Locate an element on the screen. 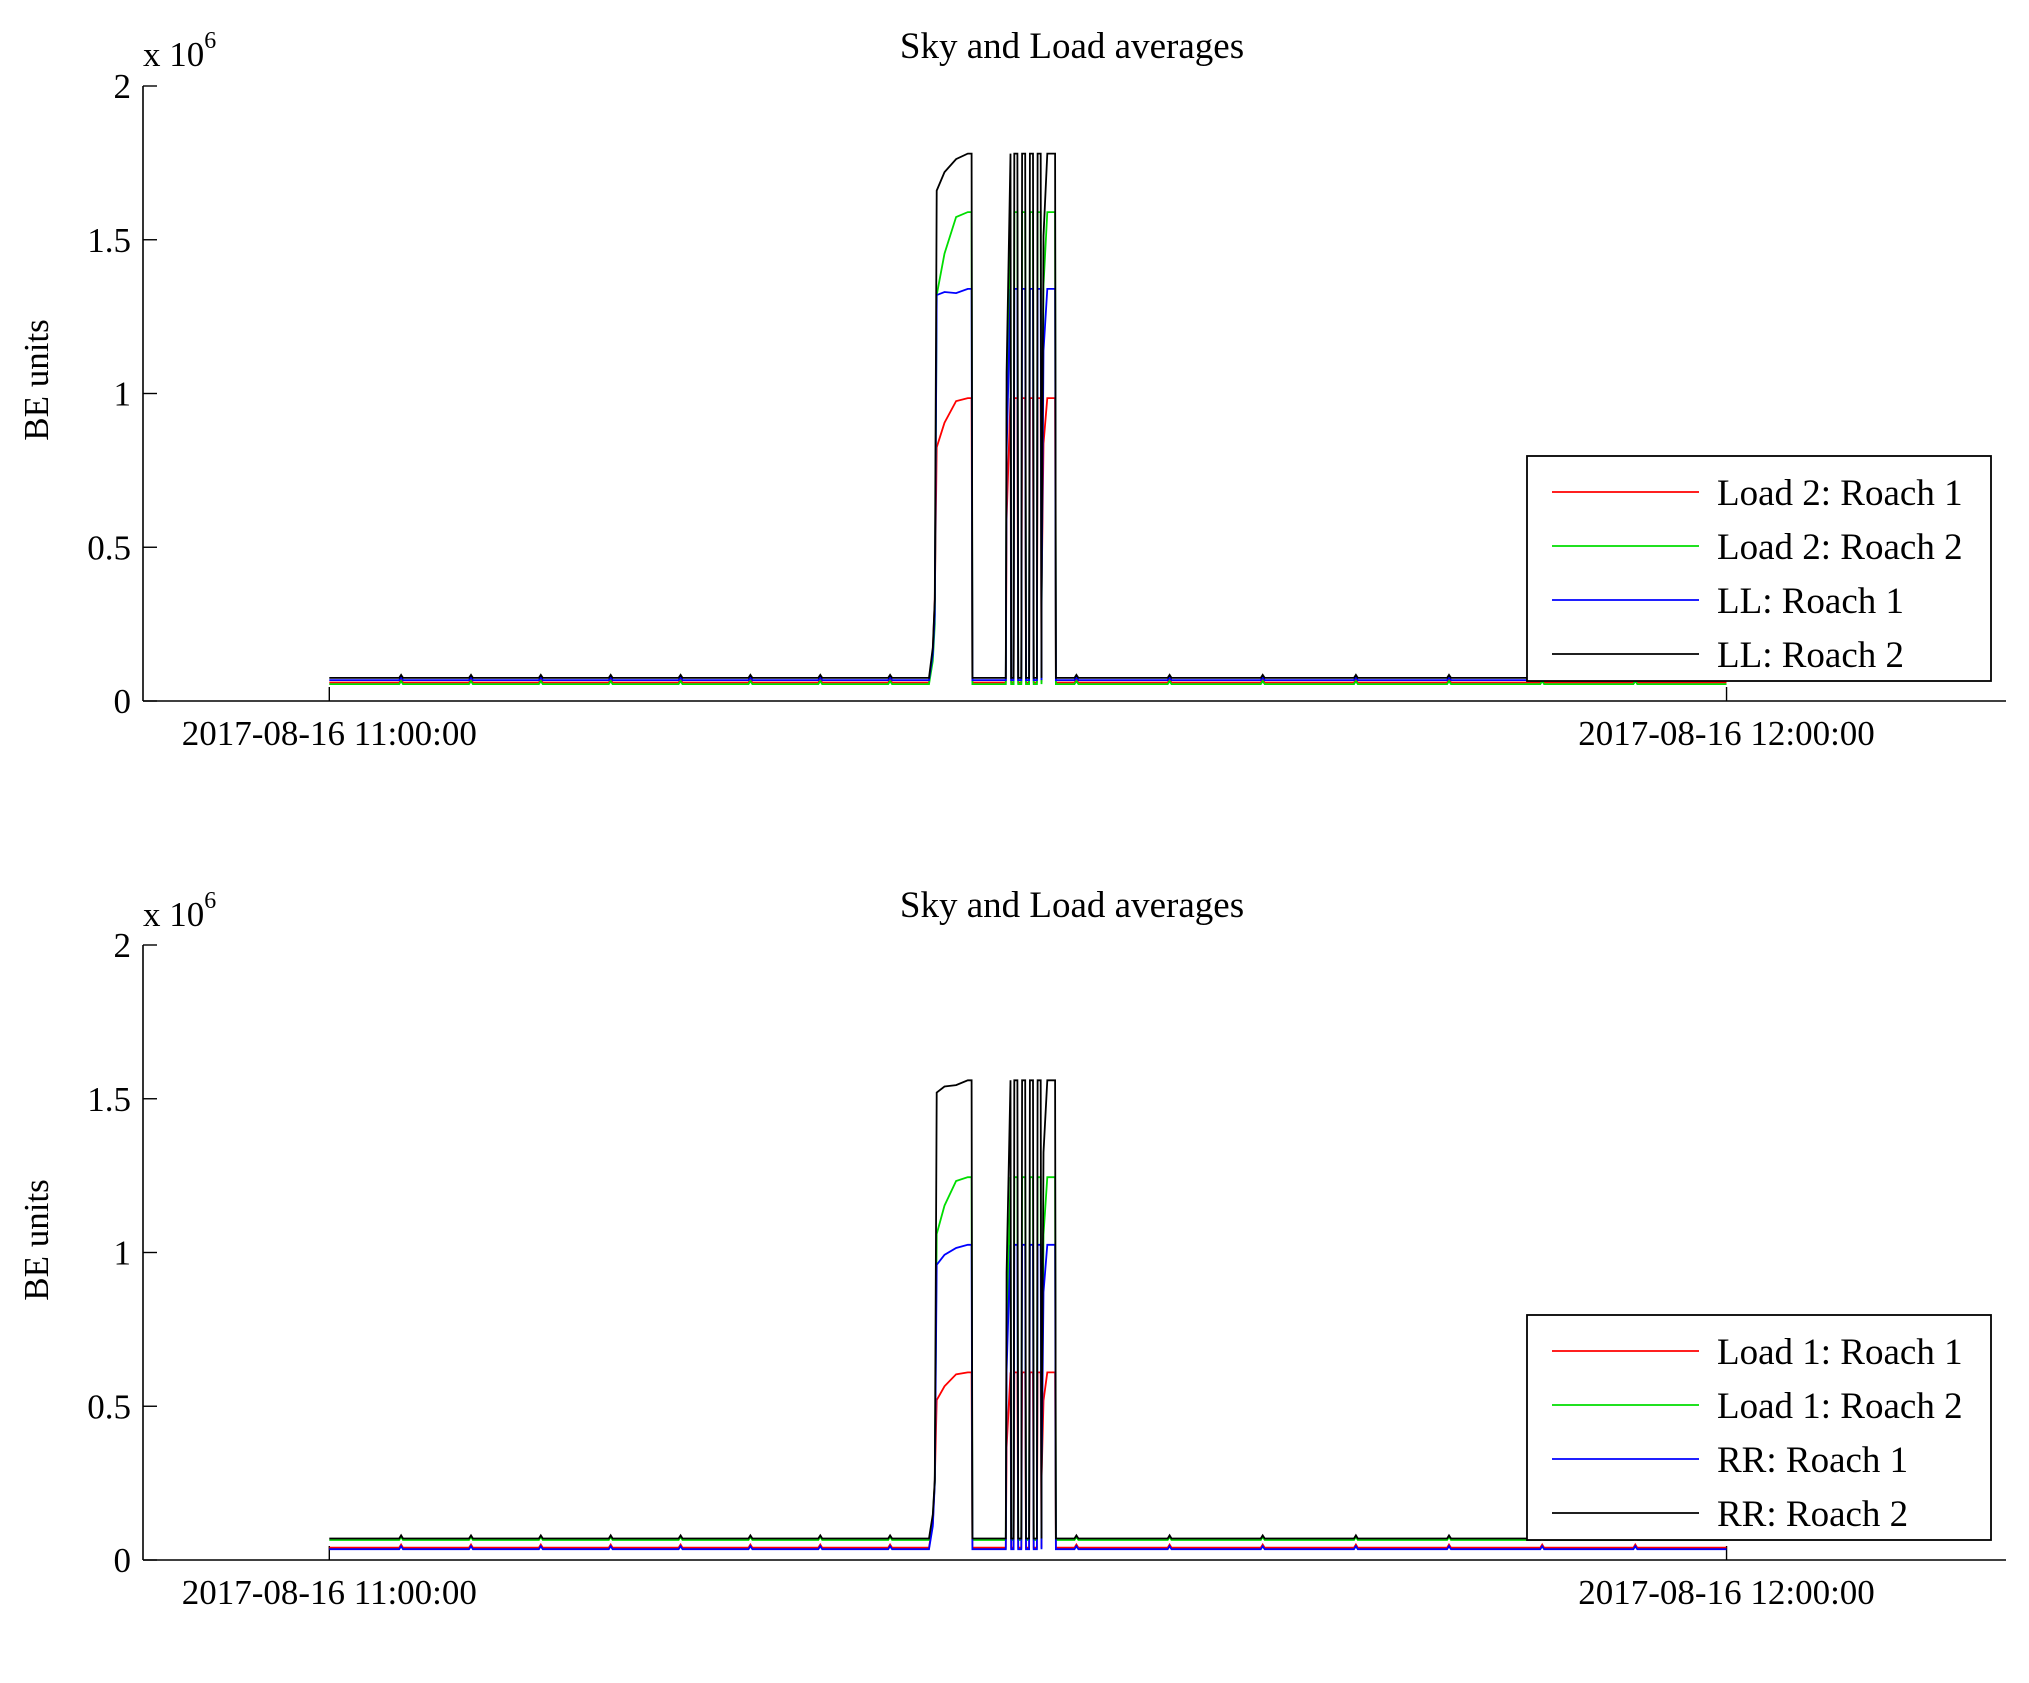 This screenshot has width=2029, height=1683. legend-label: RR: Roach 2 is located at coordinates (1812, 1514).